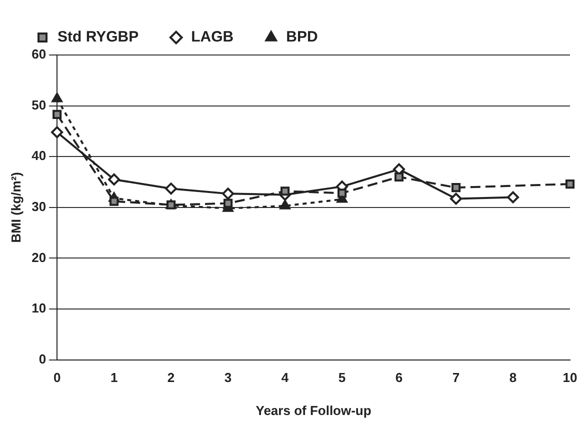  What do you see at coordinates (171, 378) in the screenshot?
I see `x-tick-label: 2` at bounding box center [171, 378].